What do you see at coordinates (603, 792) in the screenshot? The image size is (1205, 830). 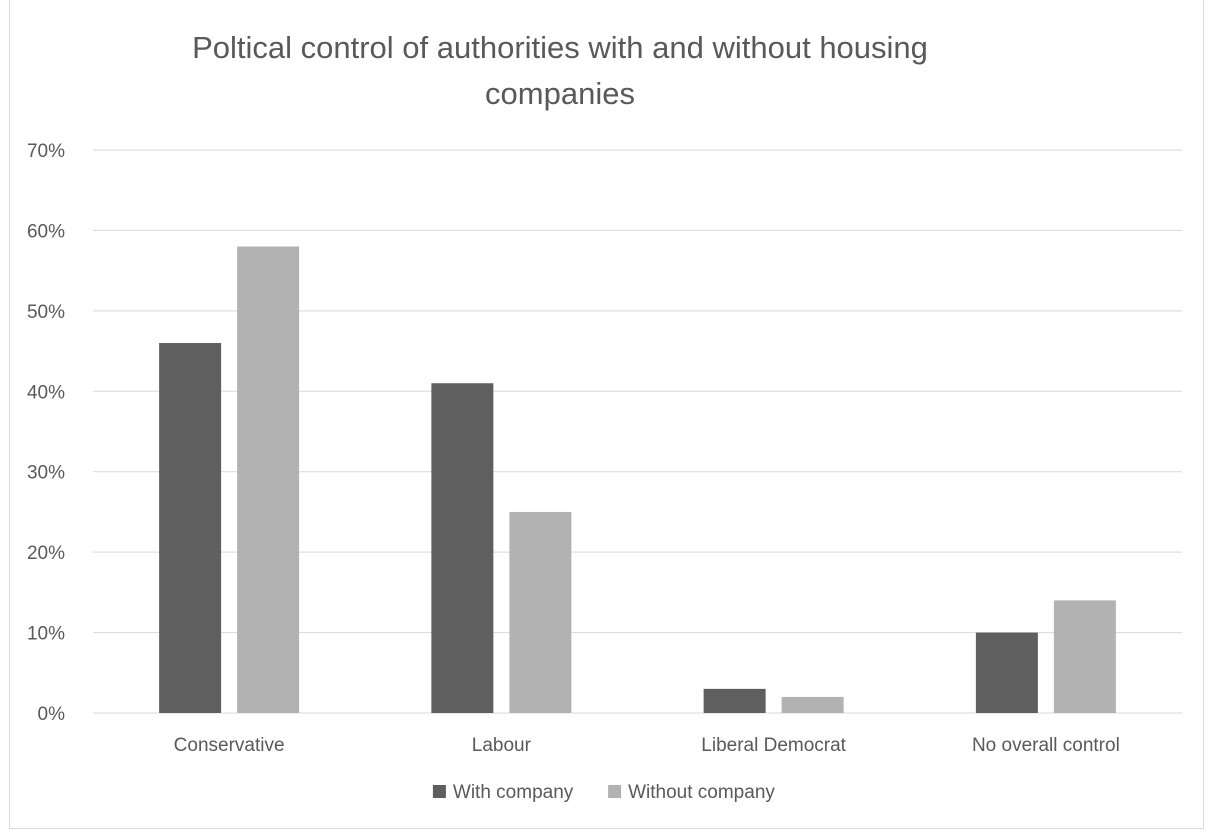 I see `legend: With company Without company` at bounding box center [603, 792].